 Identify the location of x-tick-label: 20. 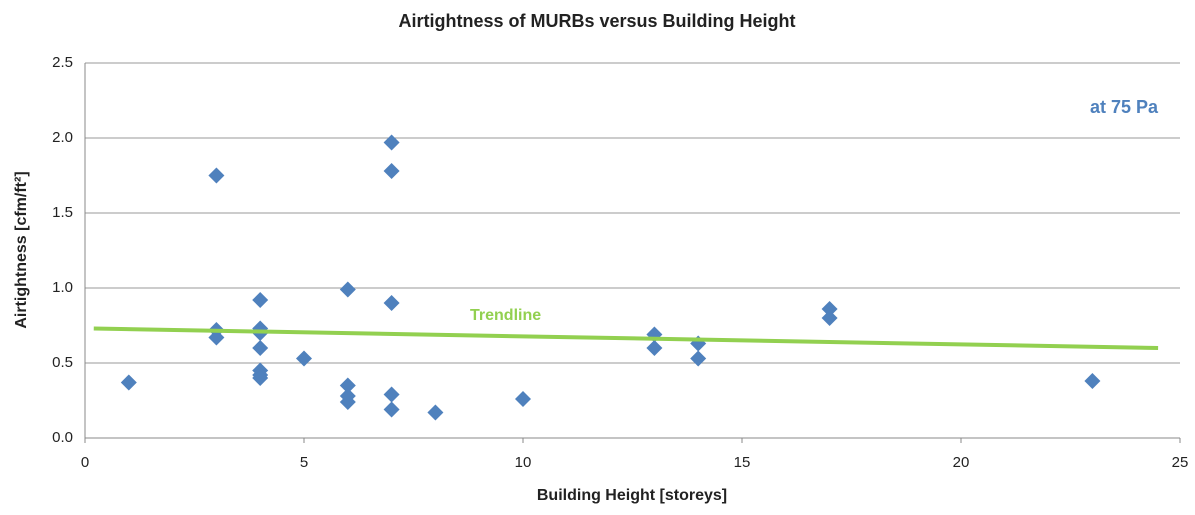
(961, 462).